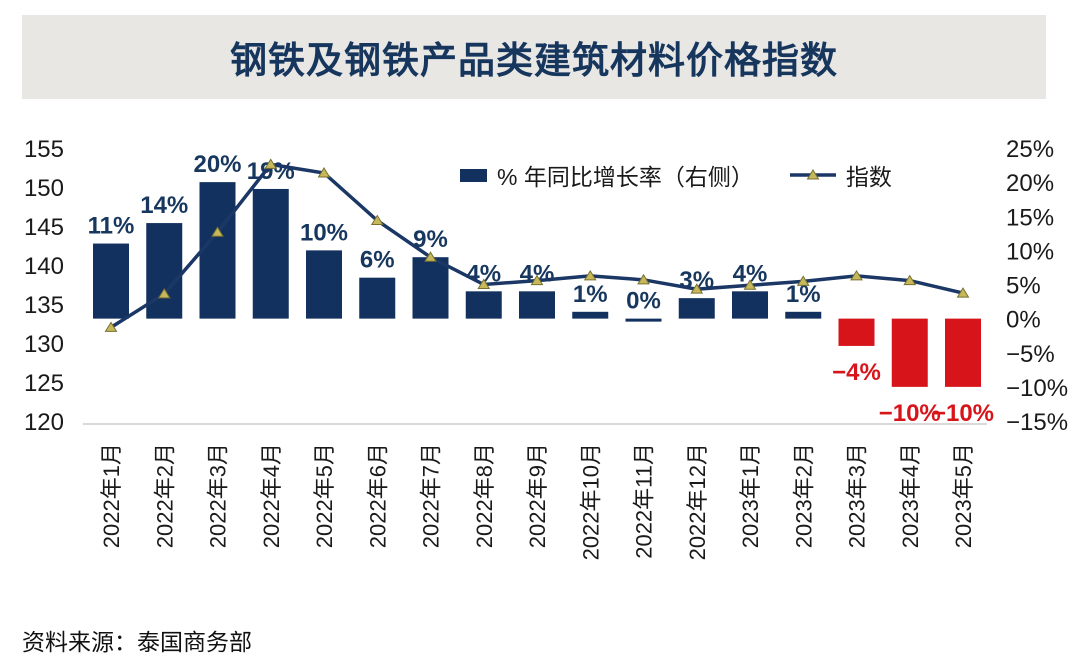 This screenshot has width=1080, height=662. I want to click on x-axis-label: 2023年1月, so click(750, 495).